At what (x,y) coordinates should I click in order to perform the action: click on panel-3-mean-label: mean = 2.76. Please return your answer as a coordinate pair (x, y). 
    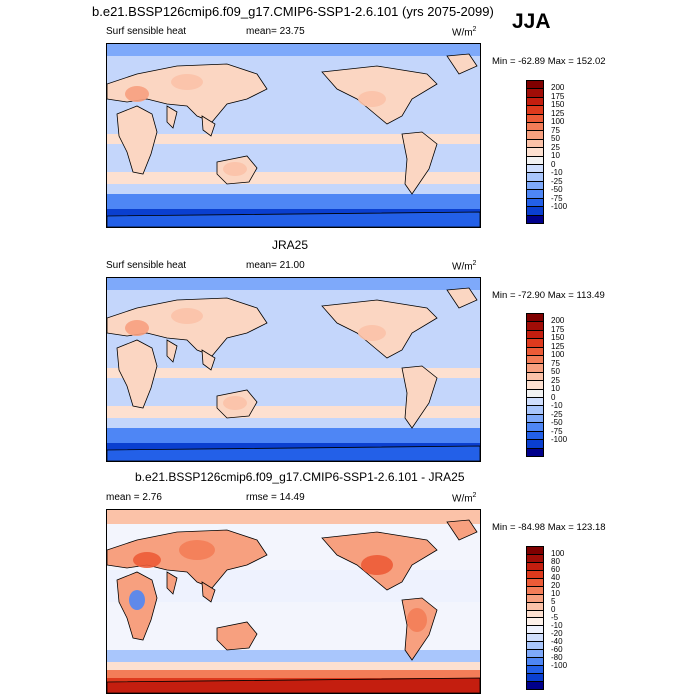
    Looking at the image, I should click on (134, 497).